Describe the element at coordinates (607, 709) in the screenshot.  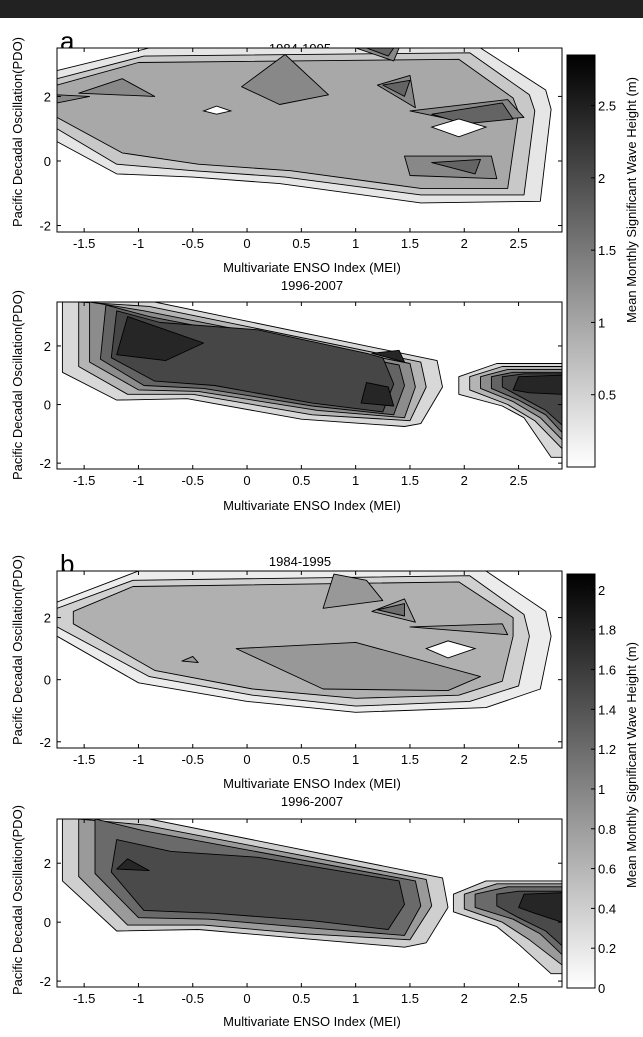
I see `colorbar-tick-label: 1.4` at that location.